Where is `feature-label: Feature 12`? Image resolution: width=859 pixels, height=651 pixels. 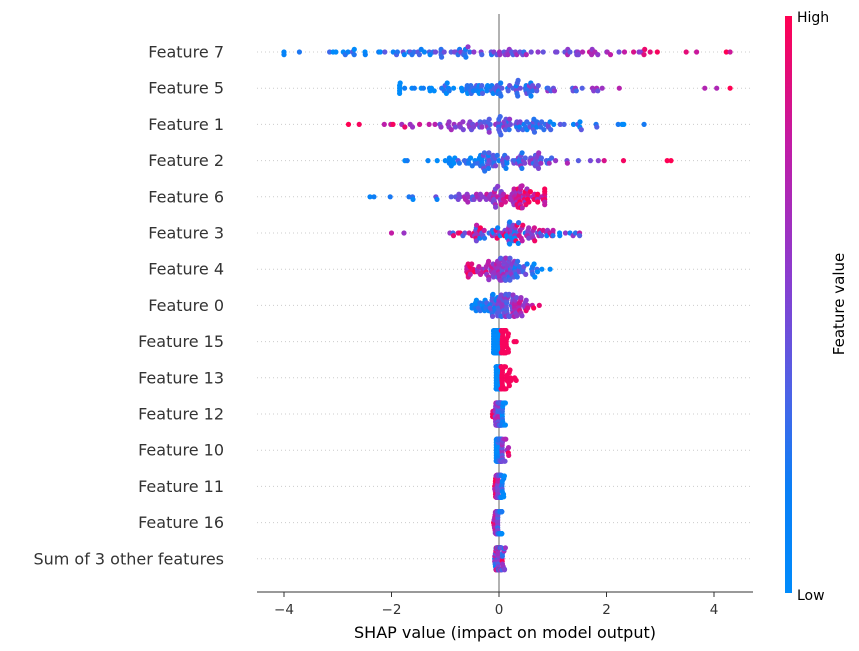
feature-label: Feature 12 is located at coordinates (181, 414).